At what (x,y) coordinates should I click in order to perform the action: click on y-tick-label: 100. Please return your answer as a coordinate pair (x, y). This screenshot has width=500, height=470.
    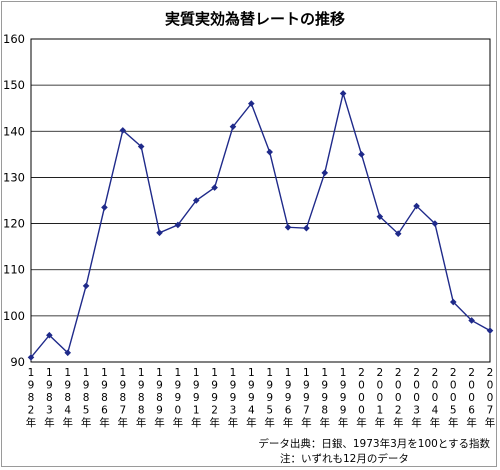
    Looking at the image, I should click on (14, 316).